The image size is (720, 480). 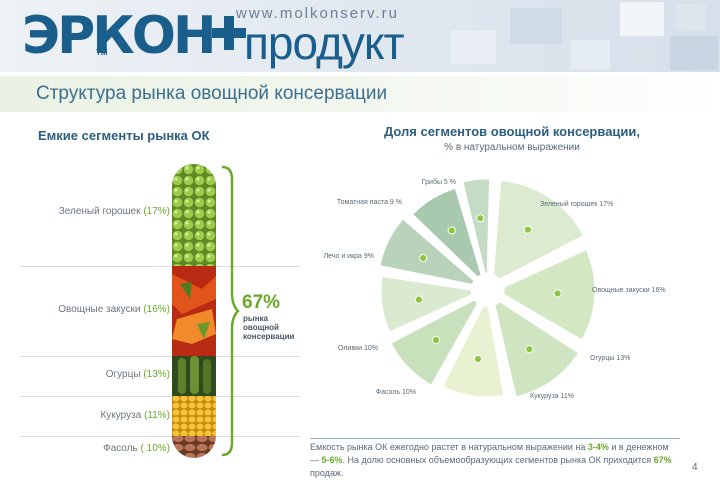 I want to click on segment-label: Кукуруза (11%), so click(x=135, y=415).